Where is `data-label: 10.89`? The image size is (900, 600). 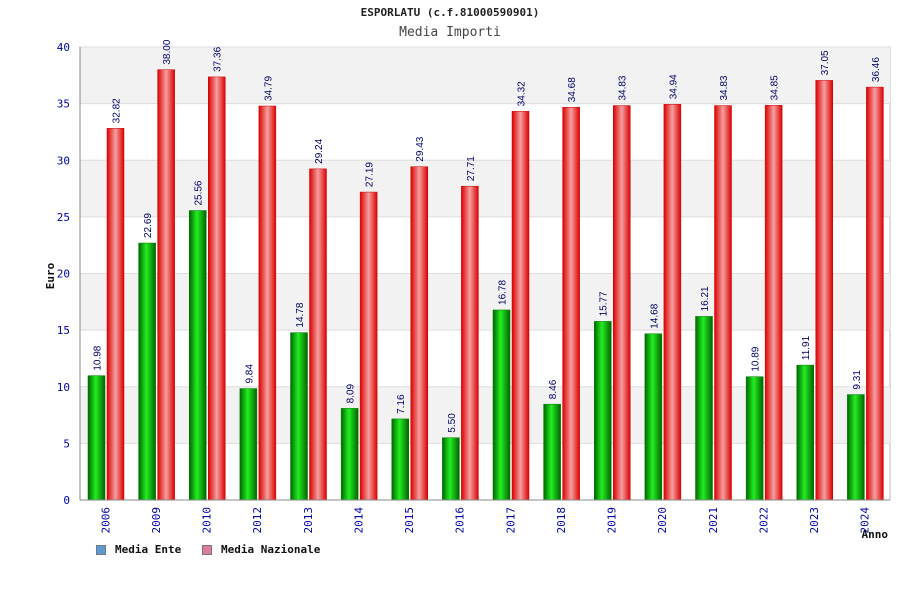
data-label: 10.89 is located at coordinates (756, 358).